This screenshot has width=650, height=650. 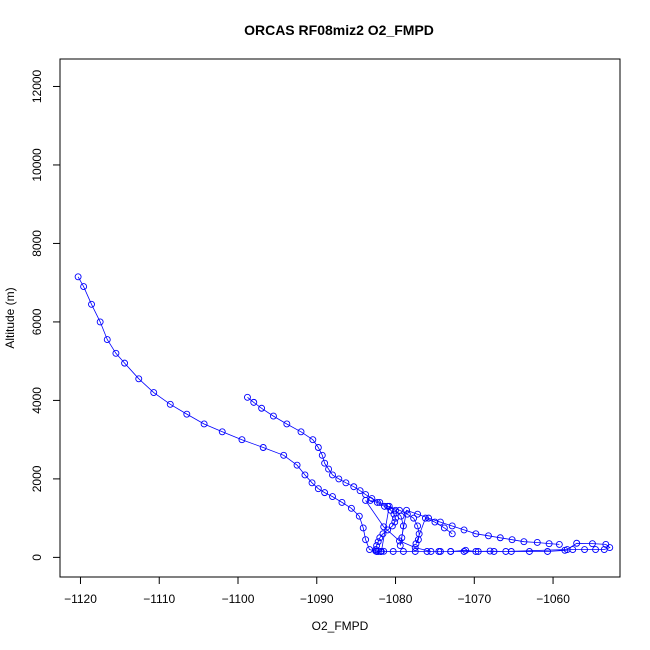 What do you see at coordinates (80, 599) in the screenshot?
I see `x-tick-label: −1120` at bounding box center [80, 599].